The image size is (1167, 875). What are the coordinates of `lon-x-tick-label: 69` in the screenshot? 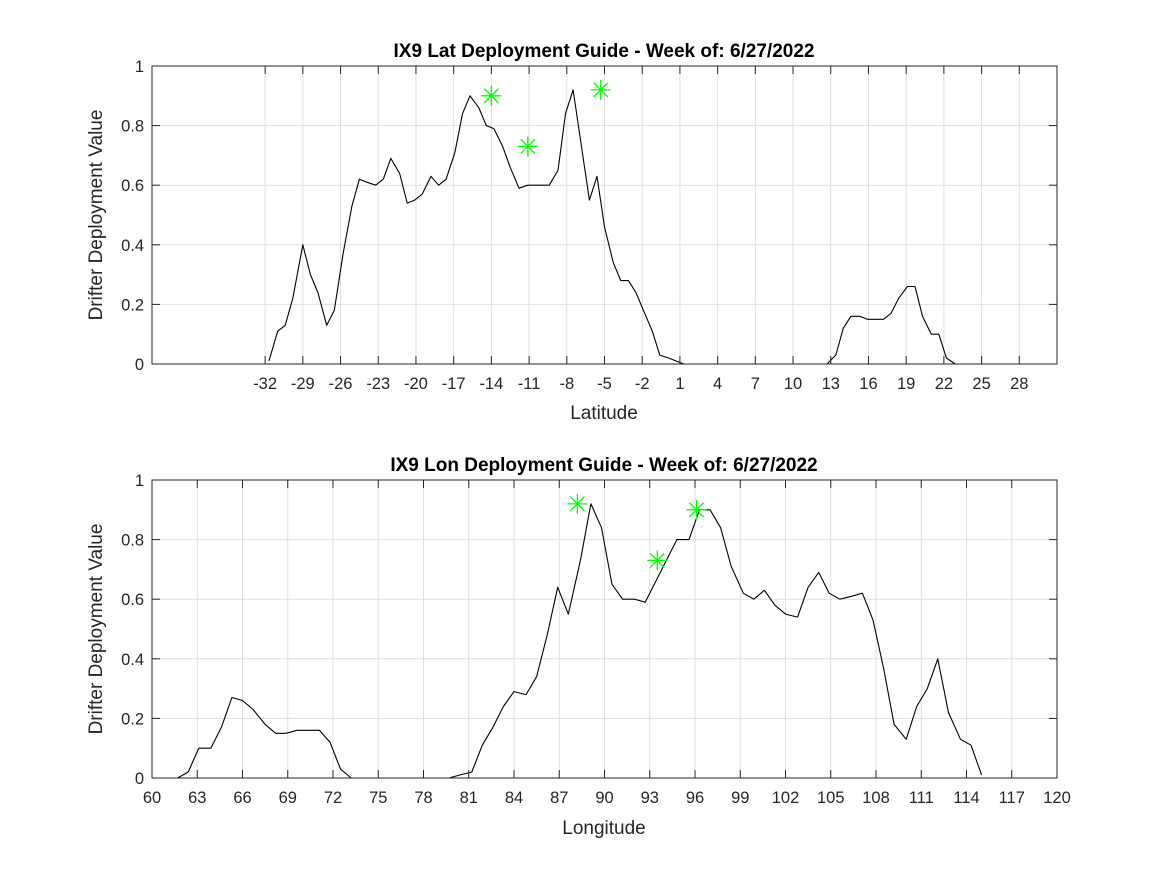 It's located at (288, 798).